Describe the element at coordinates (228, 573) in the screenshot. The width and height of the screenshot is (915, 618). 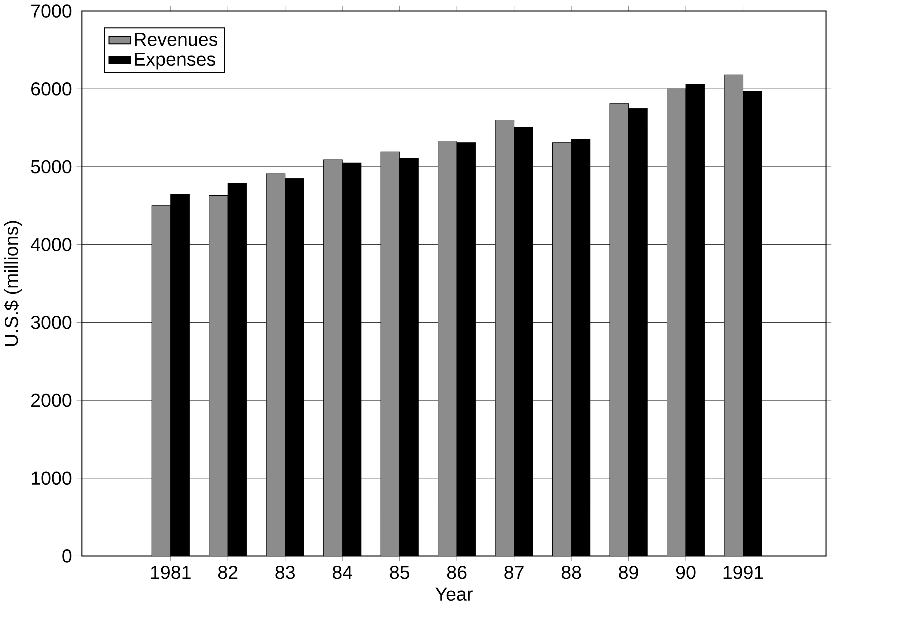
I see `x-tick-label: 82` at that location.